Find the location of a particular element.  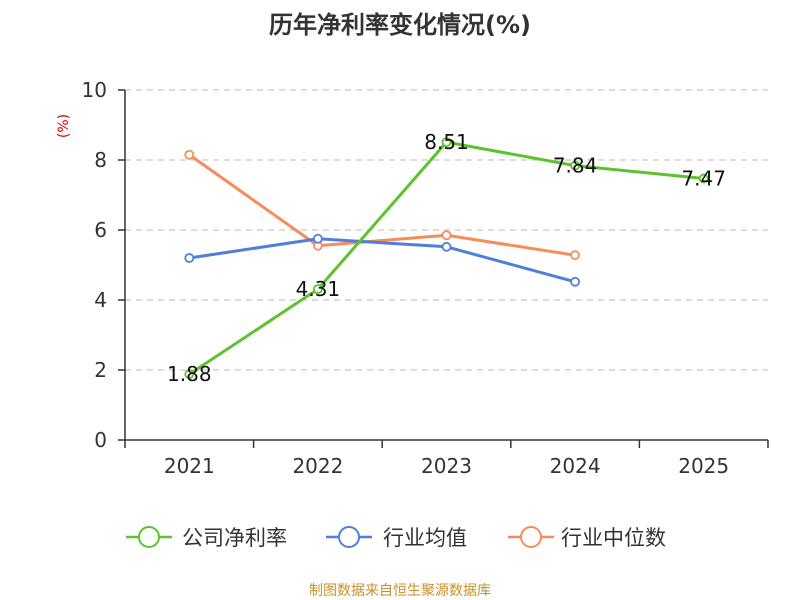

y-tick-label: 0 is located at coordinates (100, 440).